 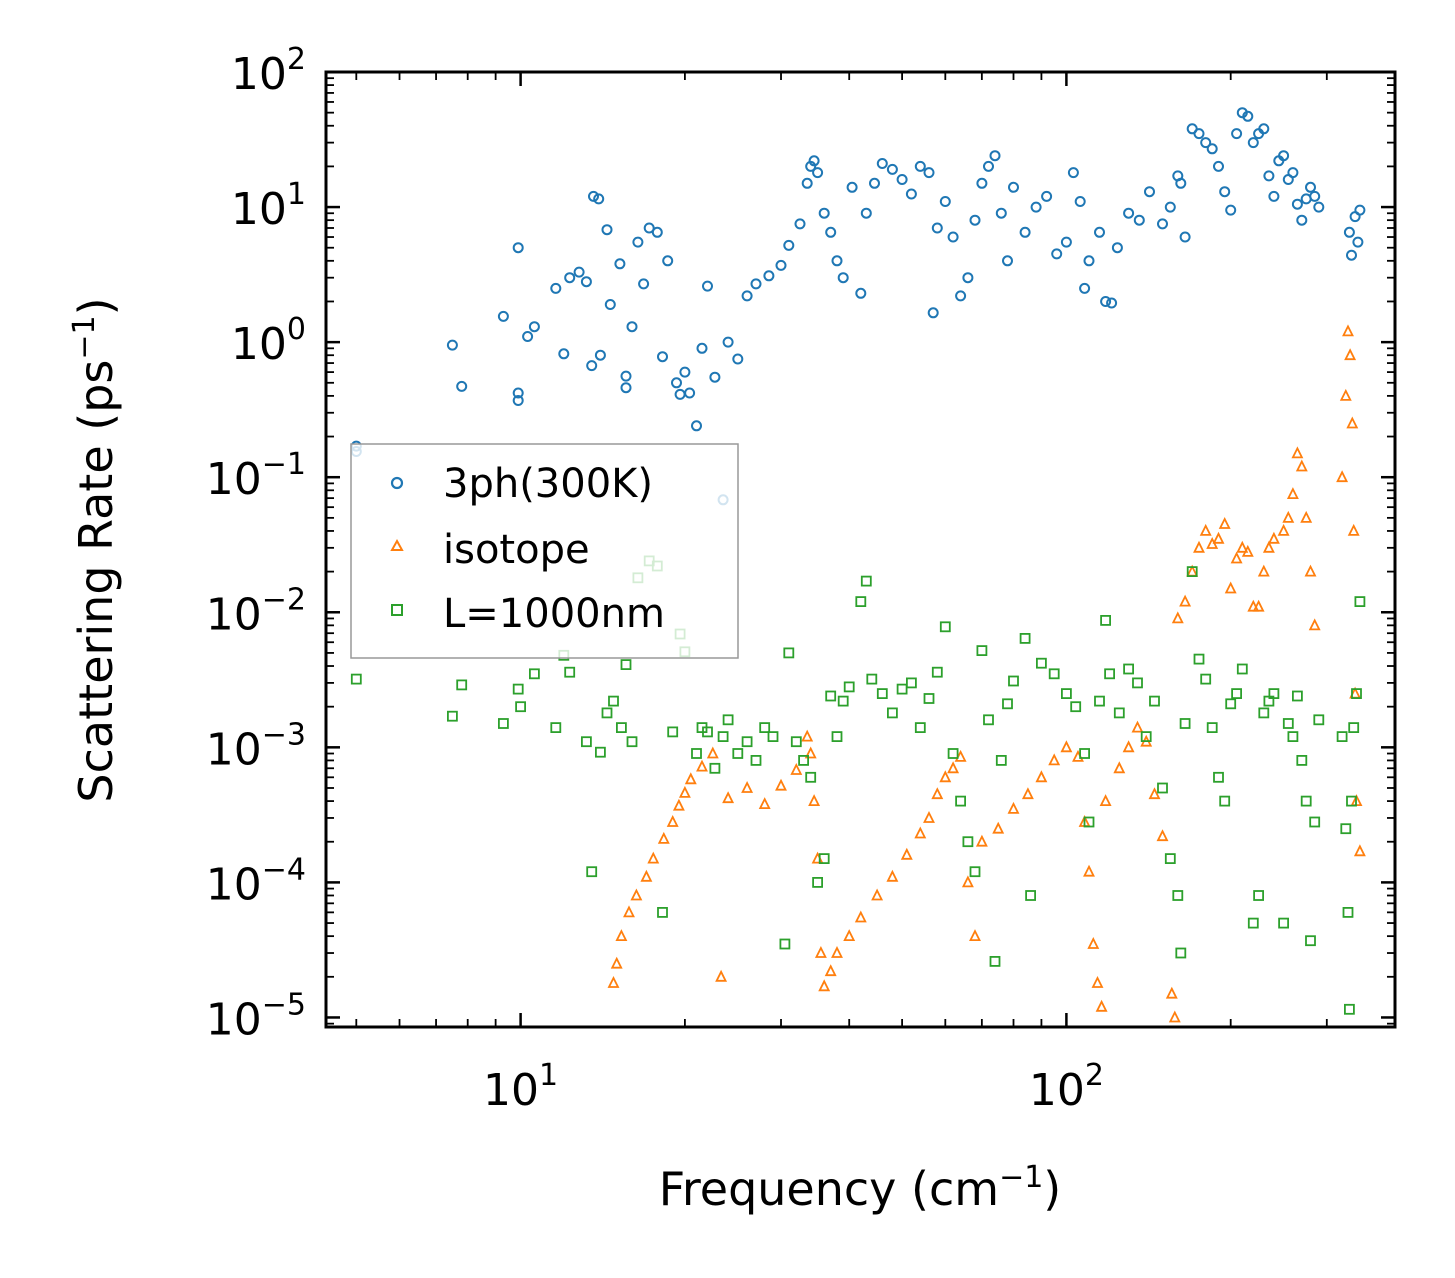 What do you see at coordinates (860, 1188) in the screenshot?
I see `x-axis-title: Frequency (cm−1)` at bounding box center [860, 1188].